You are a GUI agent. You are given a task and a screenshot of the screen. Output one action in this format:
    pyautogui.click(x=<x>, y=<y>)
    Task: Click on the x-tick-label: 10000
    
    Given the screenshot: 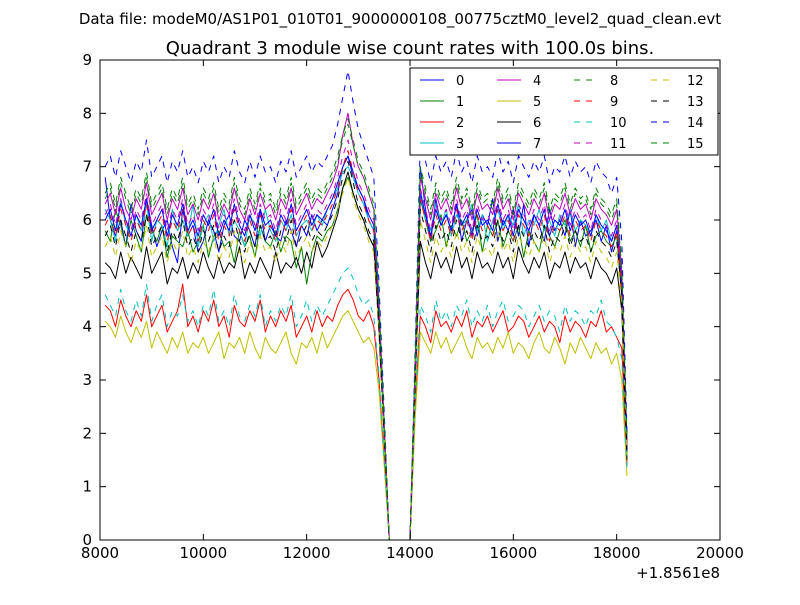 What is the action you would take?
    pyautogui.click(x=203, y=553)
    